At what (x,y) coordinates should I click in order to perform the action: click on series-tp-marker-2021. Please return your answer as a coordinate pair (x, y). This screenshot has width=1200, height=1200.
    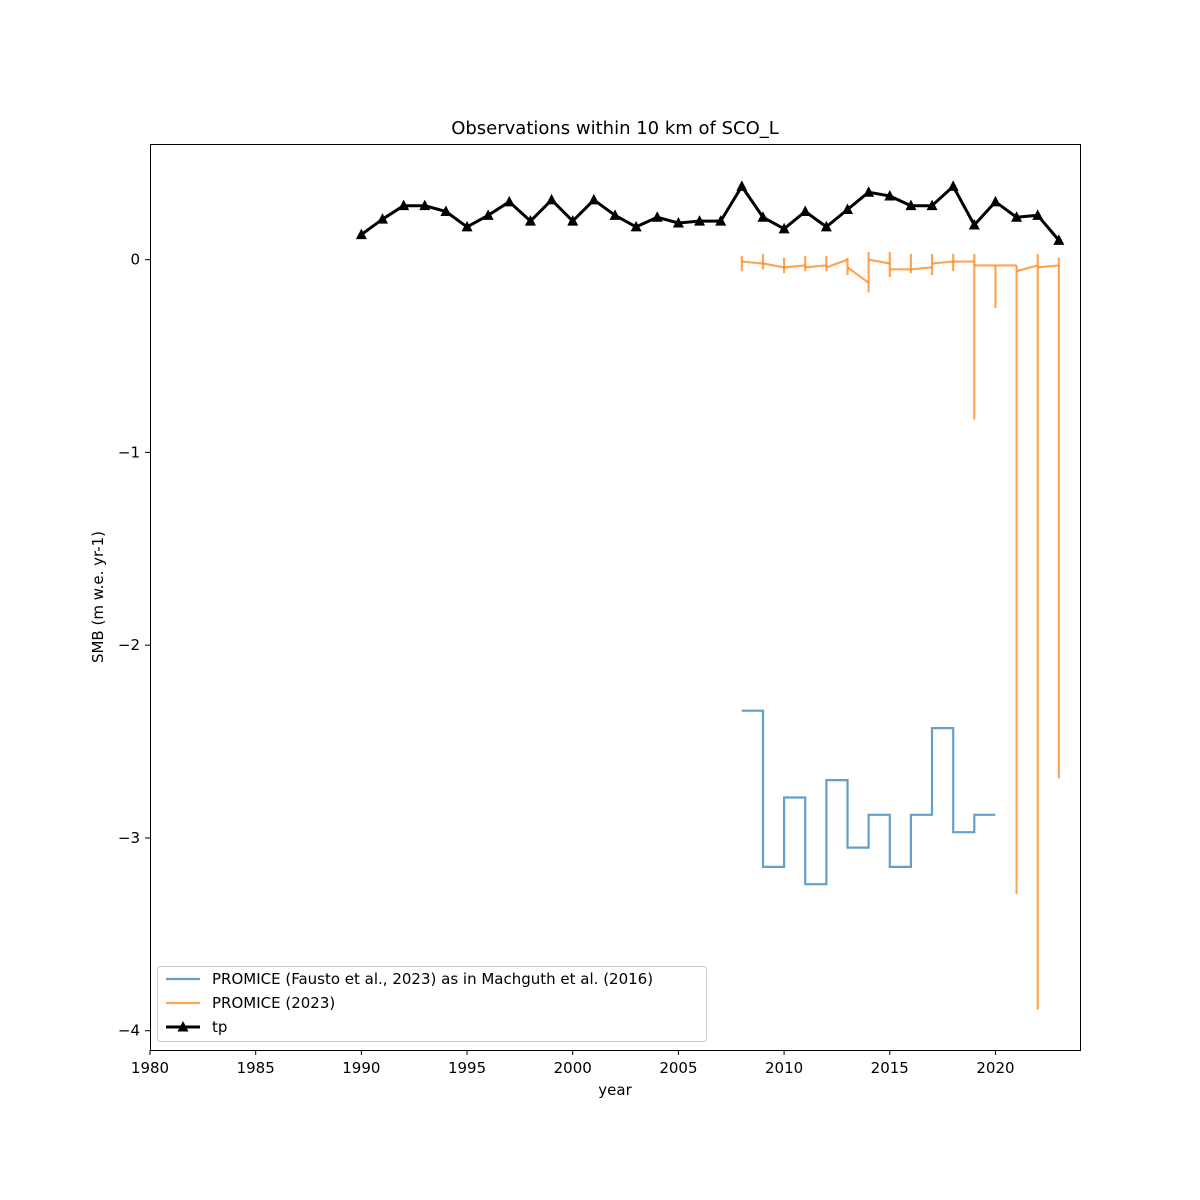
    Looking at the image, I should click on (1017, 216).